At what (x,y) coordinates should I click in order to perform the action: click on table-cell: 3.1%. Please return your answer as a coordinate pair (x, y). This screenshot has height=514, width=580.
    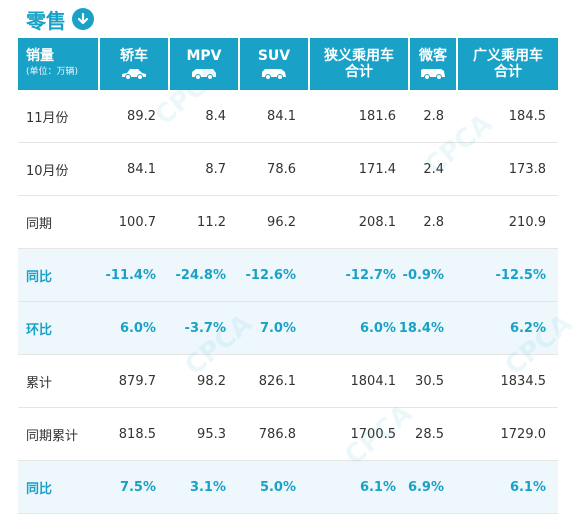
    Looking at the image, I should click on (207, 487).